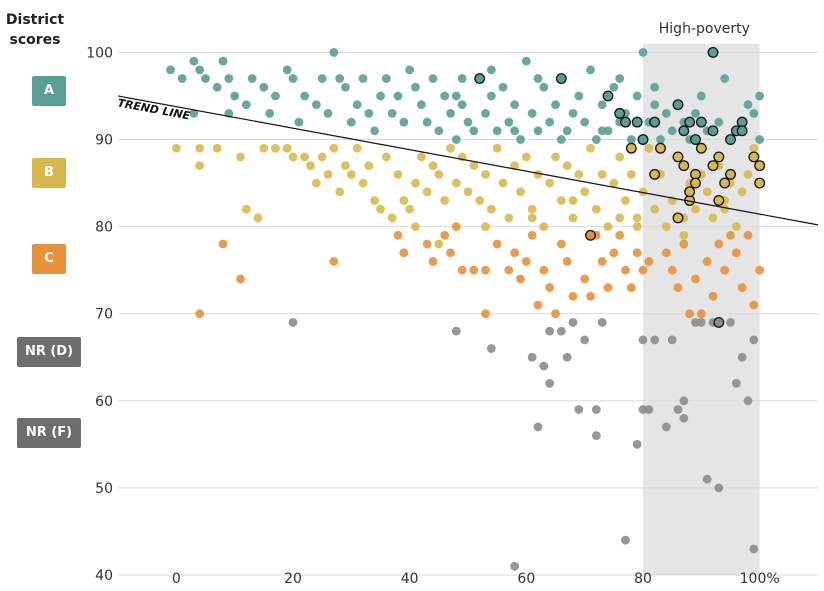 This screenshot has width=824, height=591. I want to click on x-tick-label: 20, so click(293, 579).